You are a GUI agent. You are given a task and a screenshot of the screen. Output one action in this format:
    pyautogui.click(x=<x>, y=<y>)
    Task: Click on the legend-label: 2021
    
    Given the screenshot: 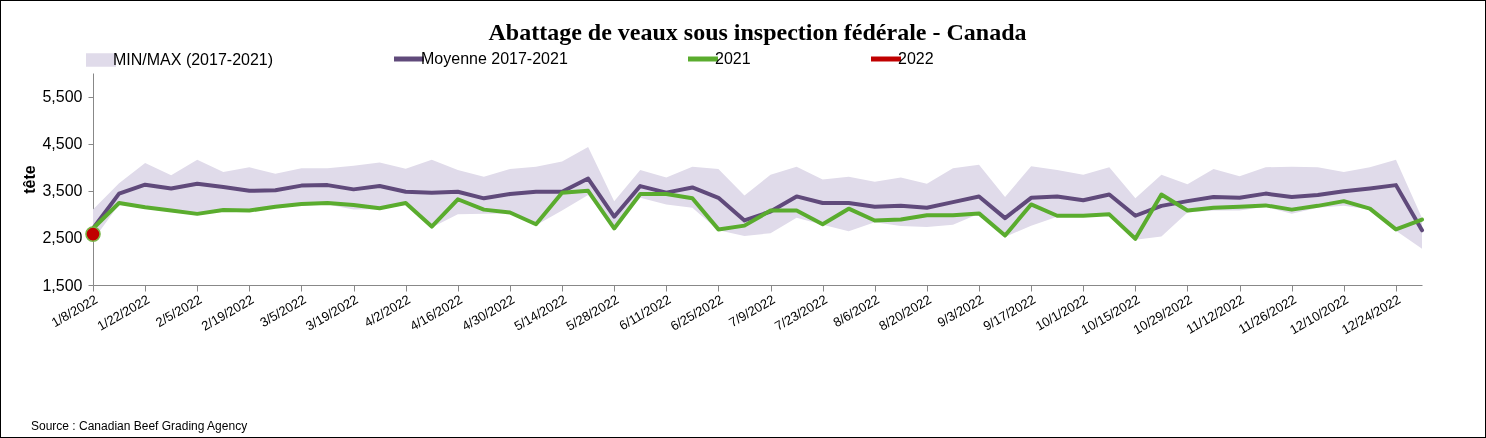 What is the action you would take?
    pyautogui.click(x=733, y=58)
    